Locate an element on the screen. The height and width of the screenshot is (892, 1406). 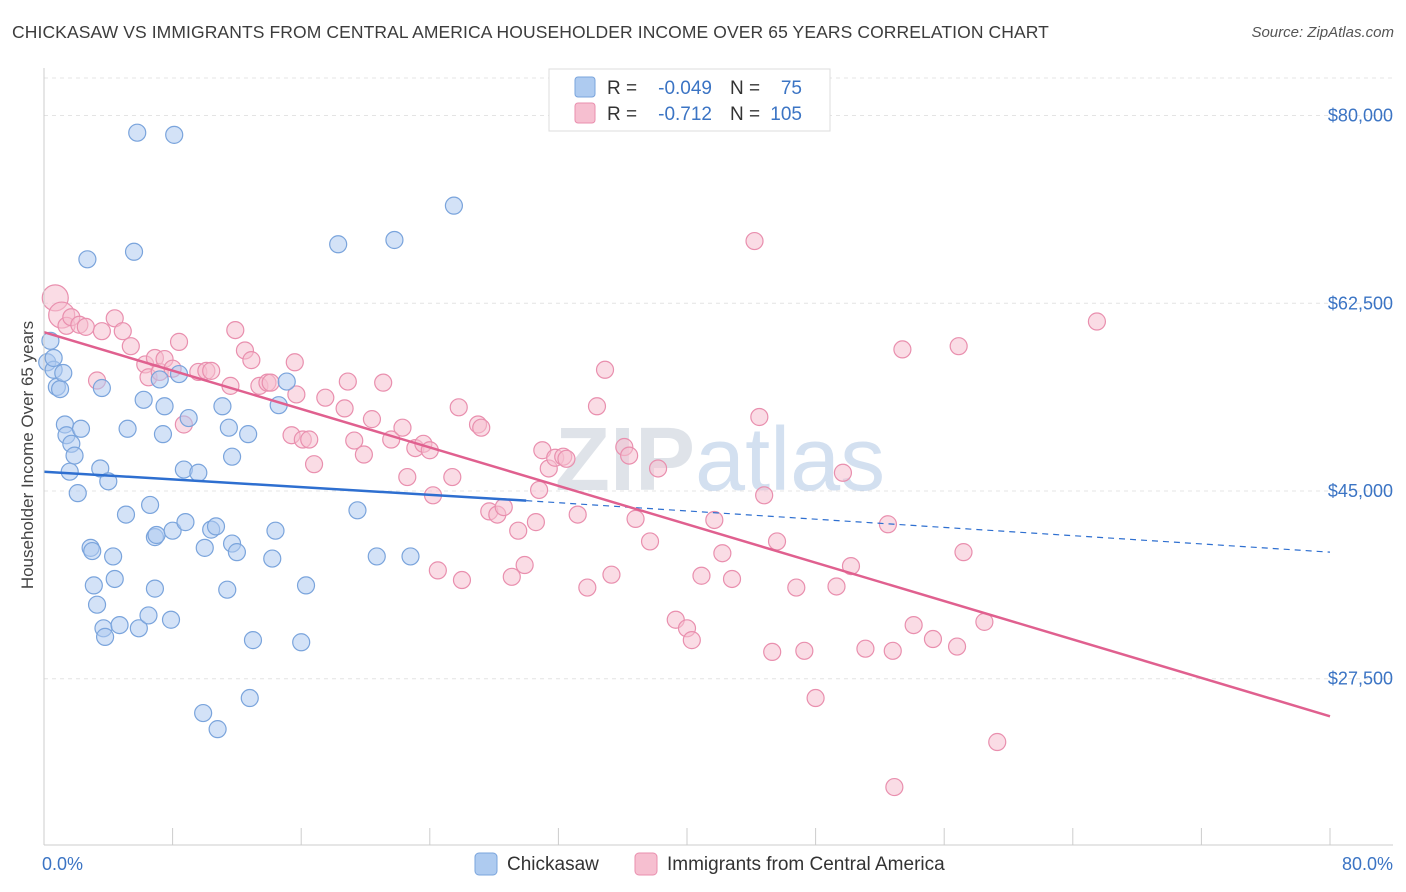
legend-n-label-2: N = is located at coordinates (745, 114).